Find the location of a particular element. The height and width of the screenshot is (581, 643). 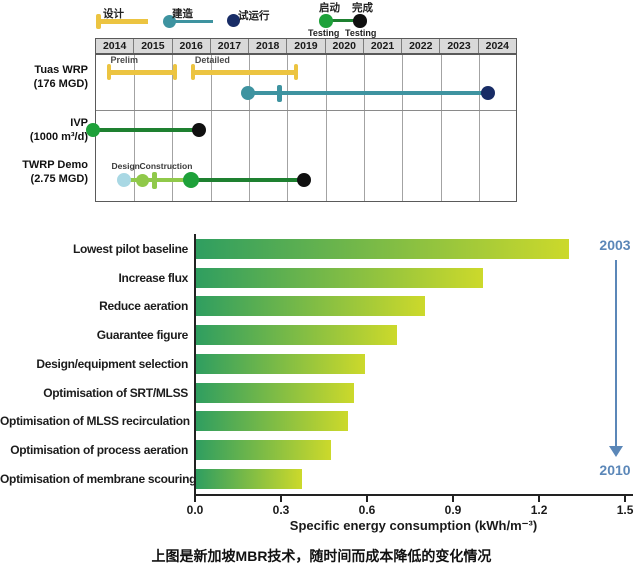

x-tick-label: 0.3 is located at coordinates (281, 510).